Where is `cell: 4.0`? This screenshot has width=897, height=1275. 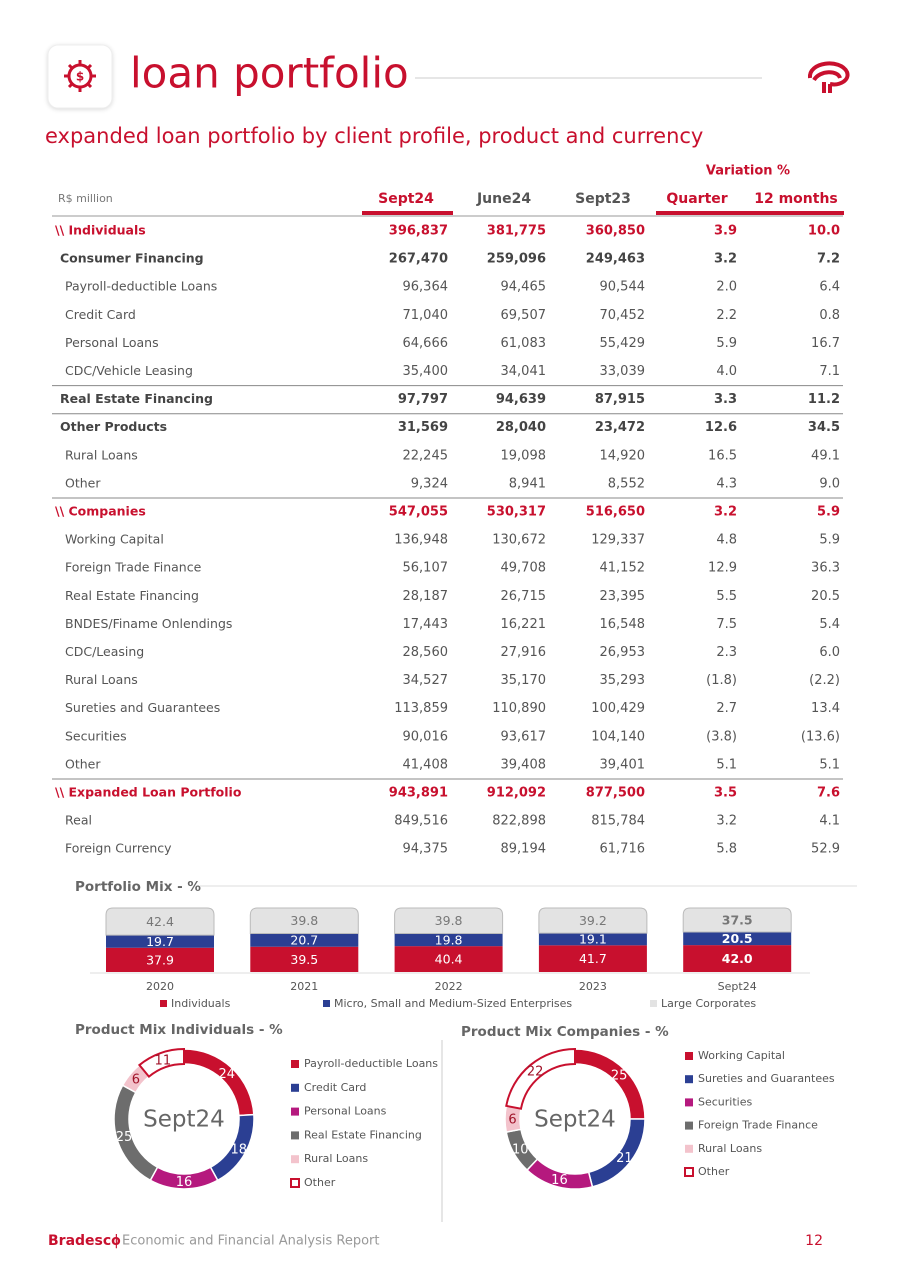 cell: 4.0 is located at coordinates (726, 371).